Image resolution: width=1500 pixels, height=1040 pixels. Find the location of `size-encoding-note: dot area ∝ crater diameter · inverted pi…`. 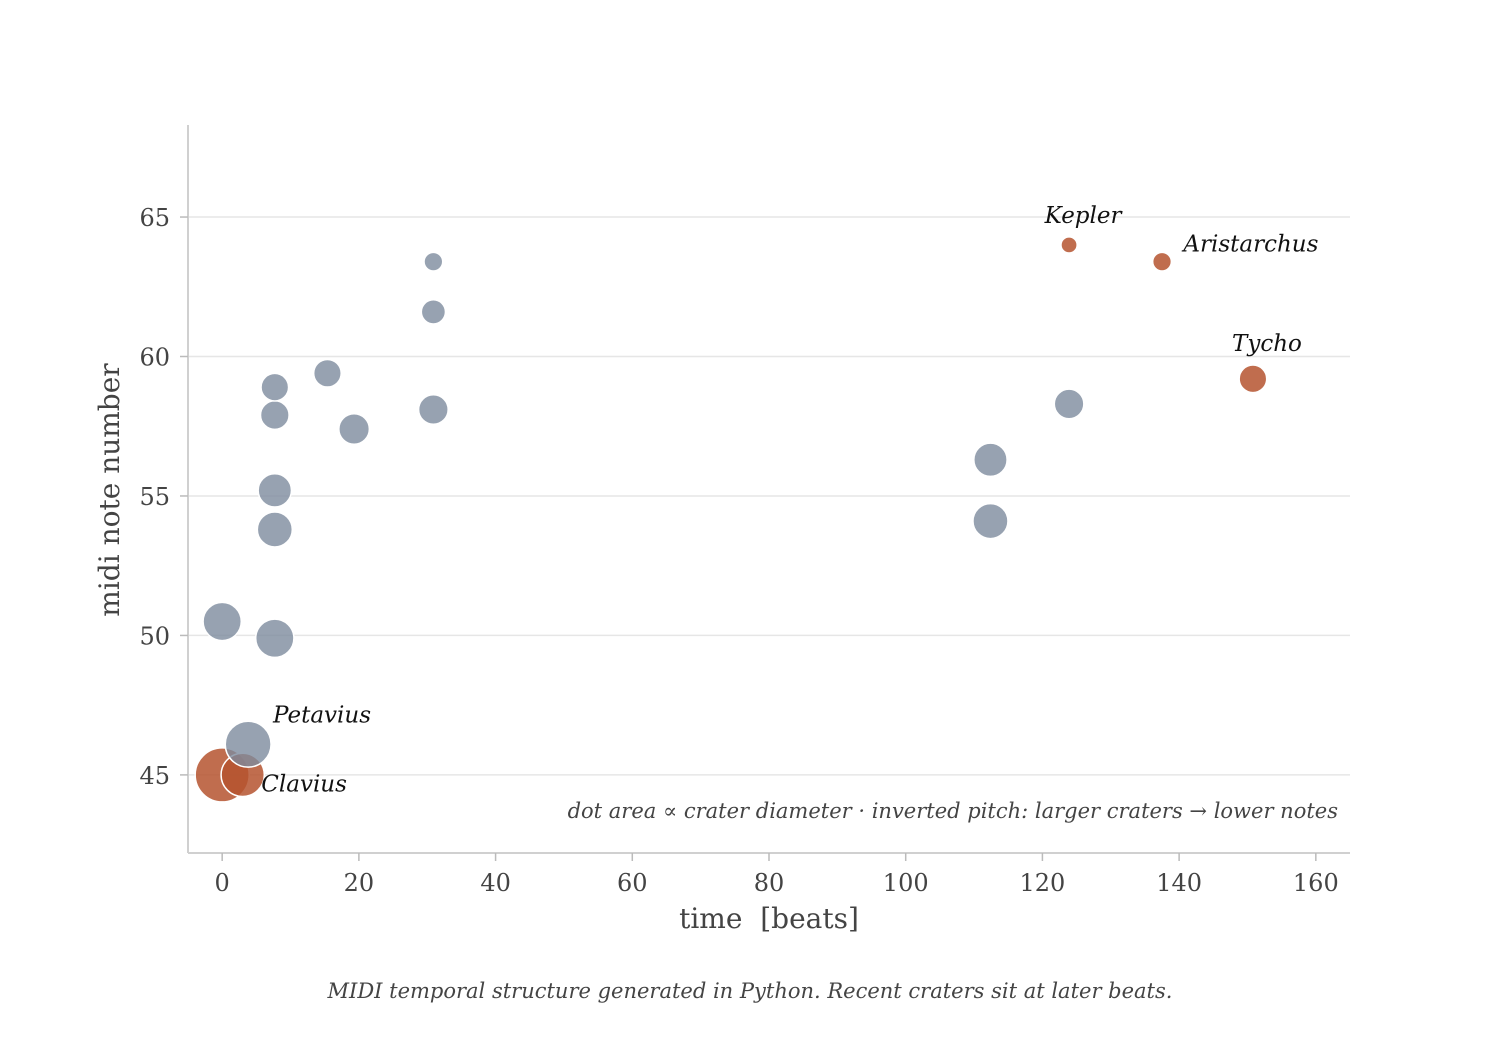

size-encoding-note: dot area ∝ crater diameter · inverted pi… is located at coordinates (953, 811).